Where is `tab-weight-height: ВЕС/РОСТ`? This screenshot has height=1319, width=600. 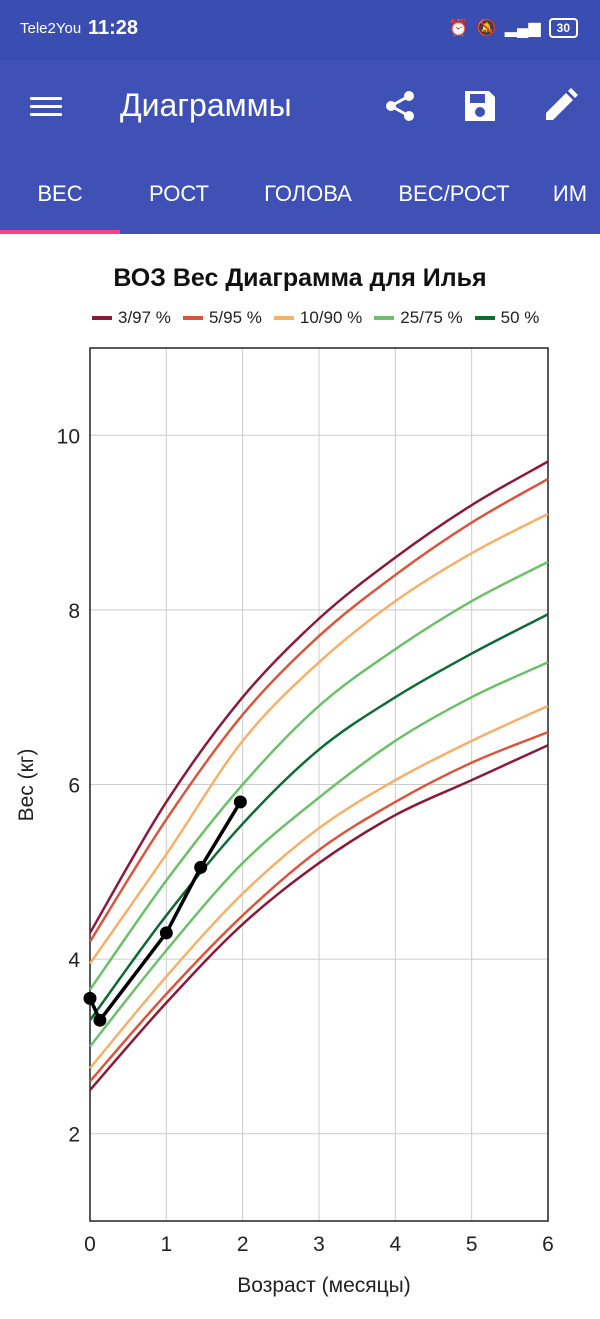 tab-weight-height: ВЕС/РОСТ is located at coordinates (454, 193).